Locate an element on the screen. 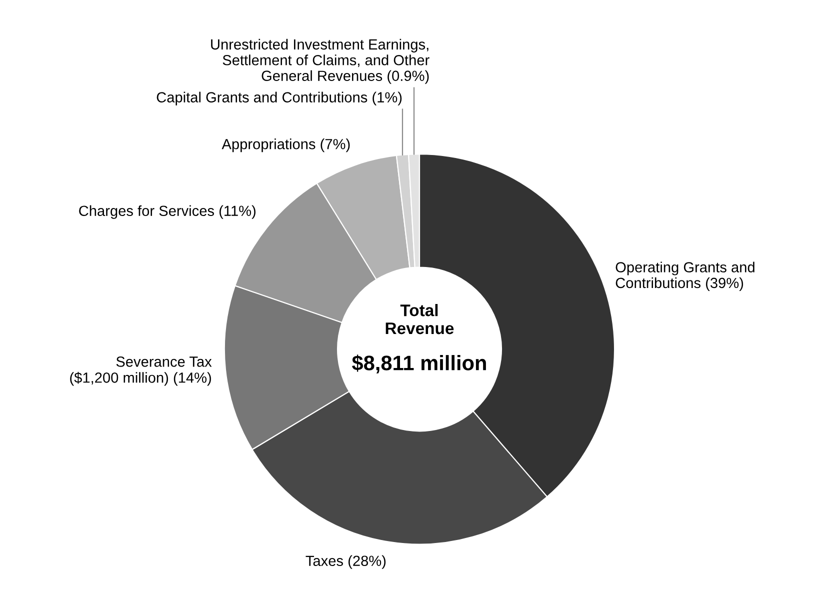 The image size is (837, 595). slice-label: Taxes (28%) is located at coordinates (346, 562).